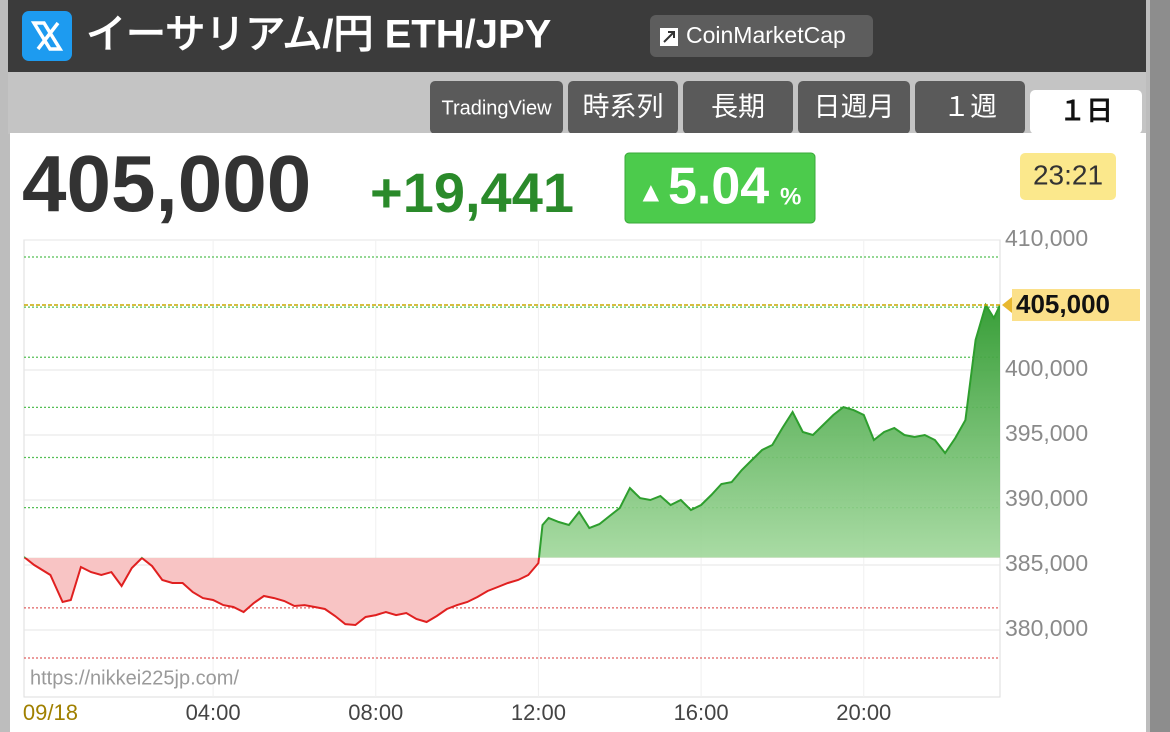 The width and height of the screenshot is (1170, 732). Describe the element at coordinates (766, 35) in the screenshot. I see `button-label: CoinMarketCap` at that location.